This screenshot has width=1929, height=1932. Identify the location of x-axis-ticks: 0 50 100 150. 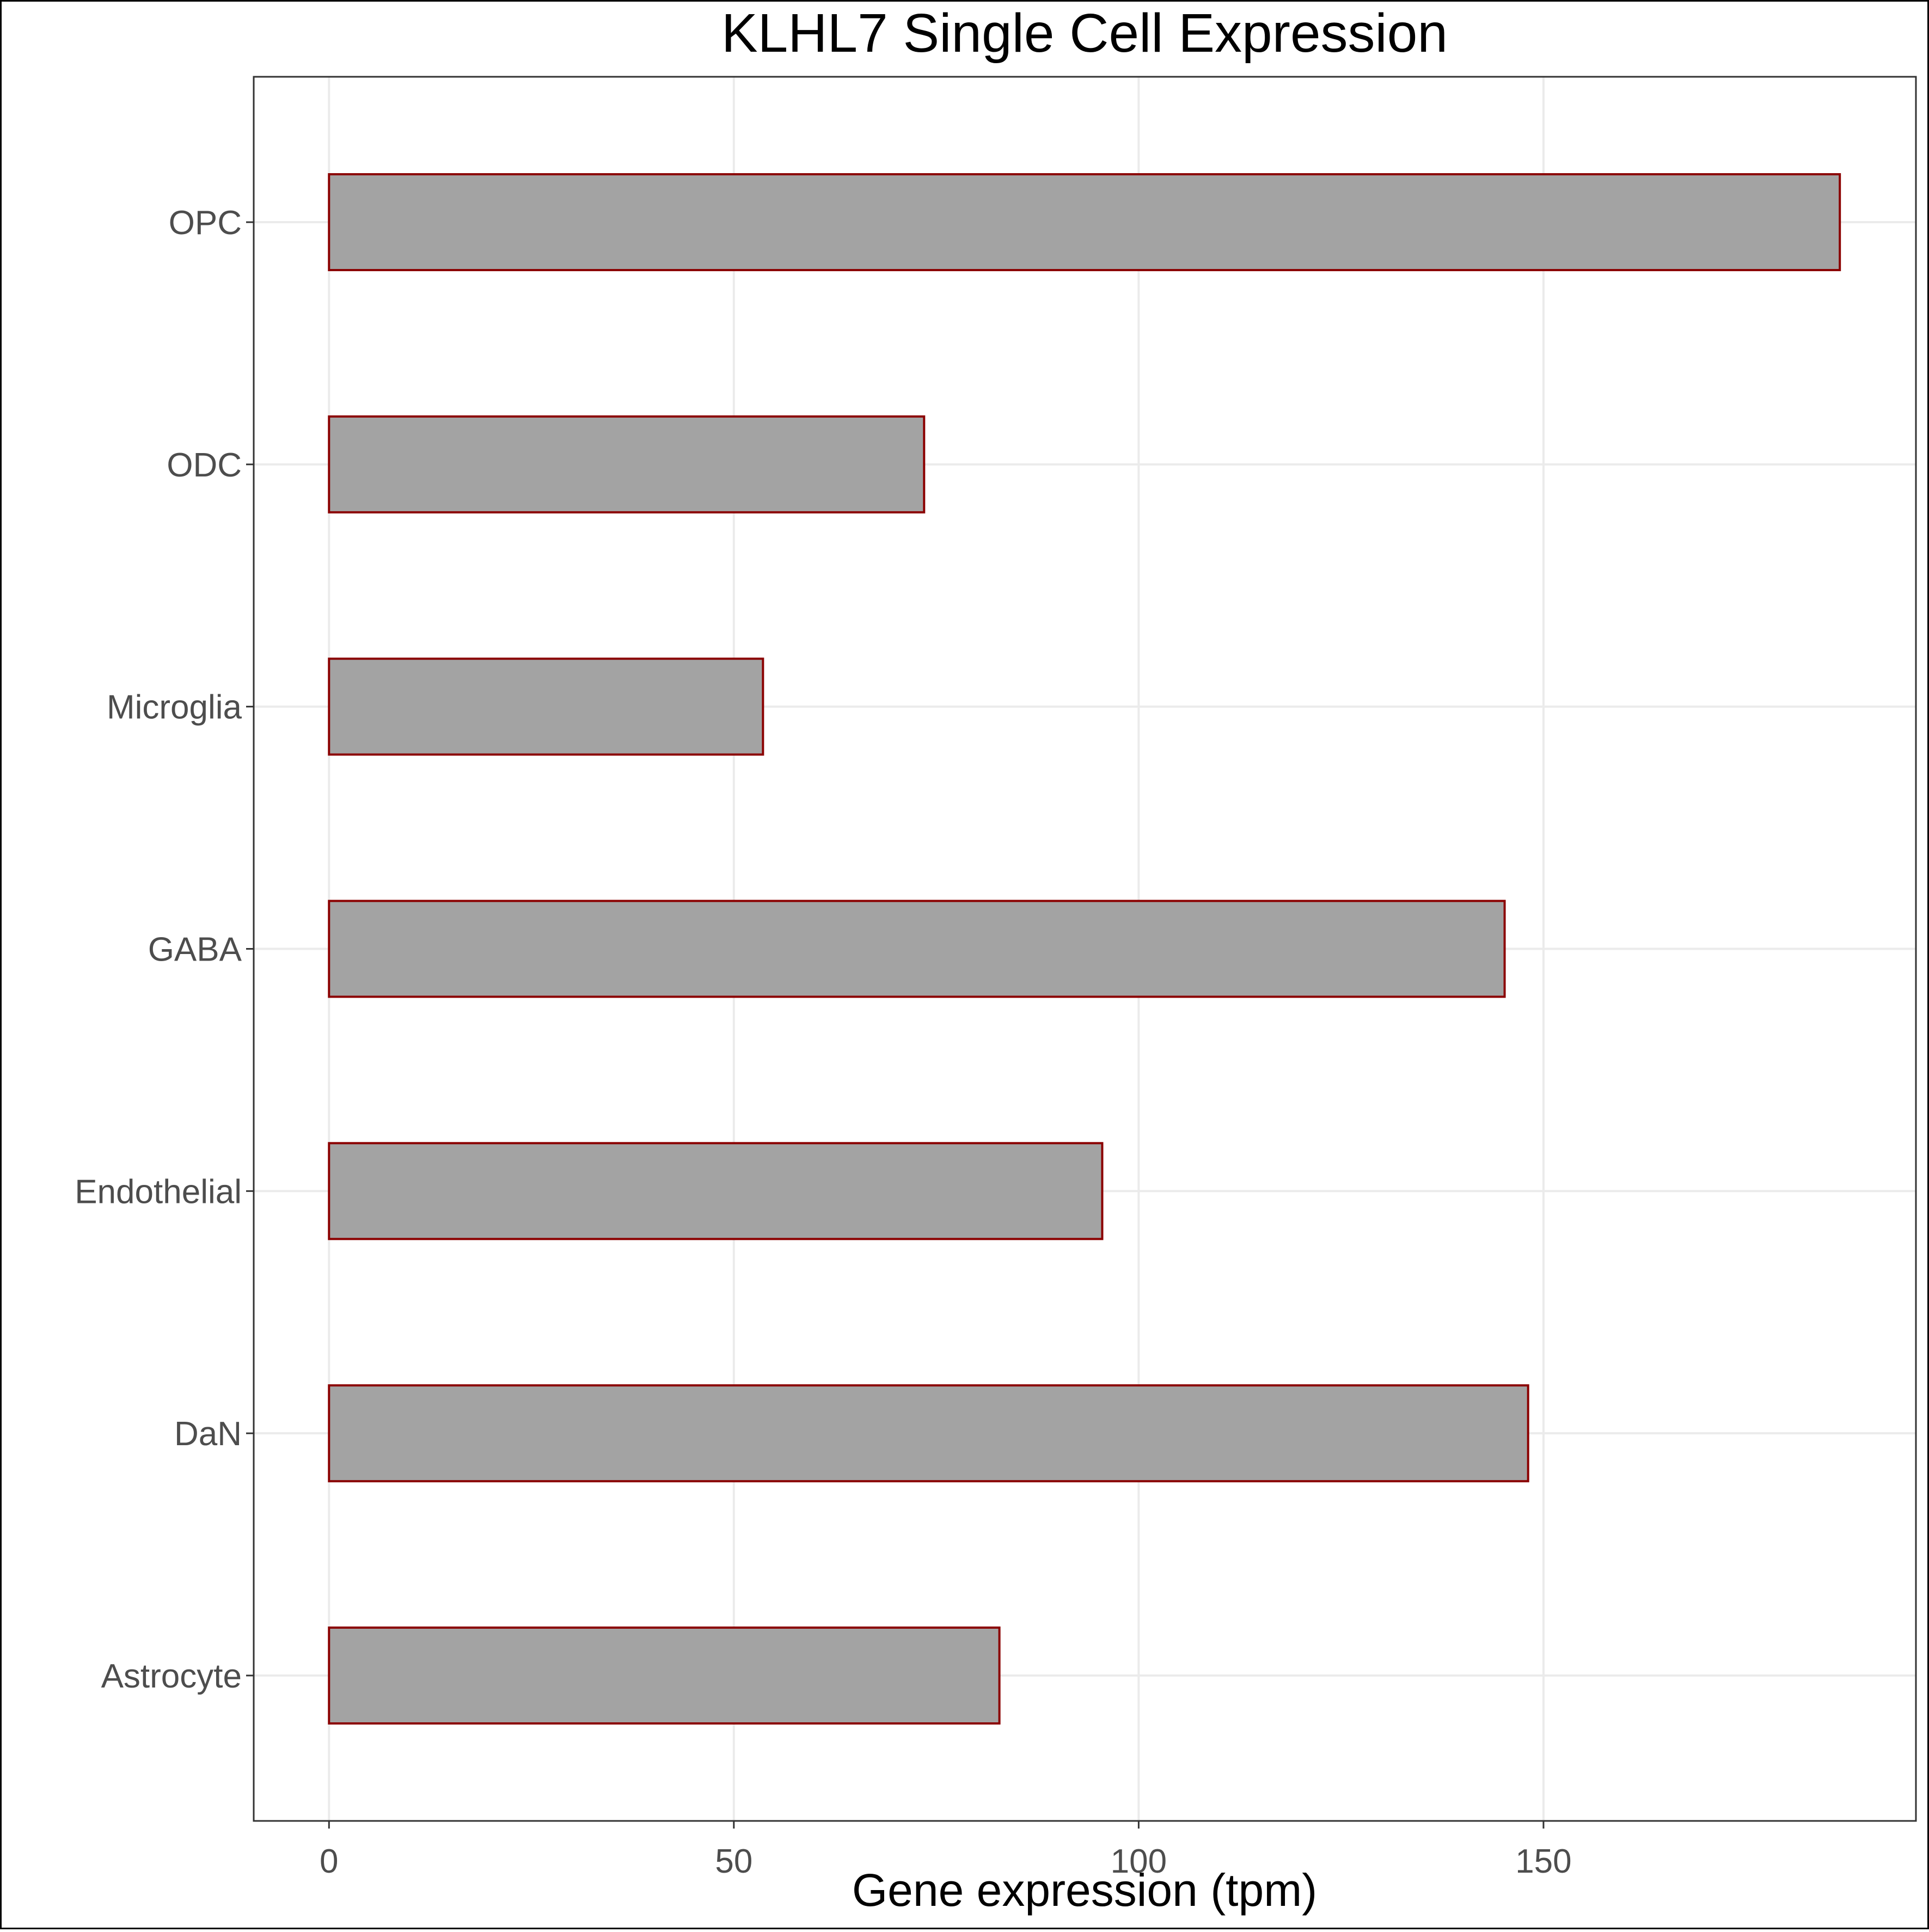
(946, 1851).